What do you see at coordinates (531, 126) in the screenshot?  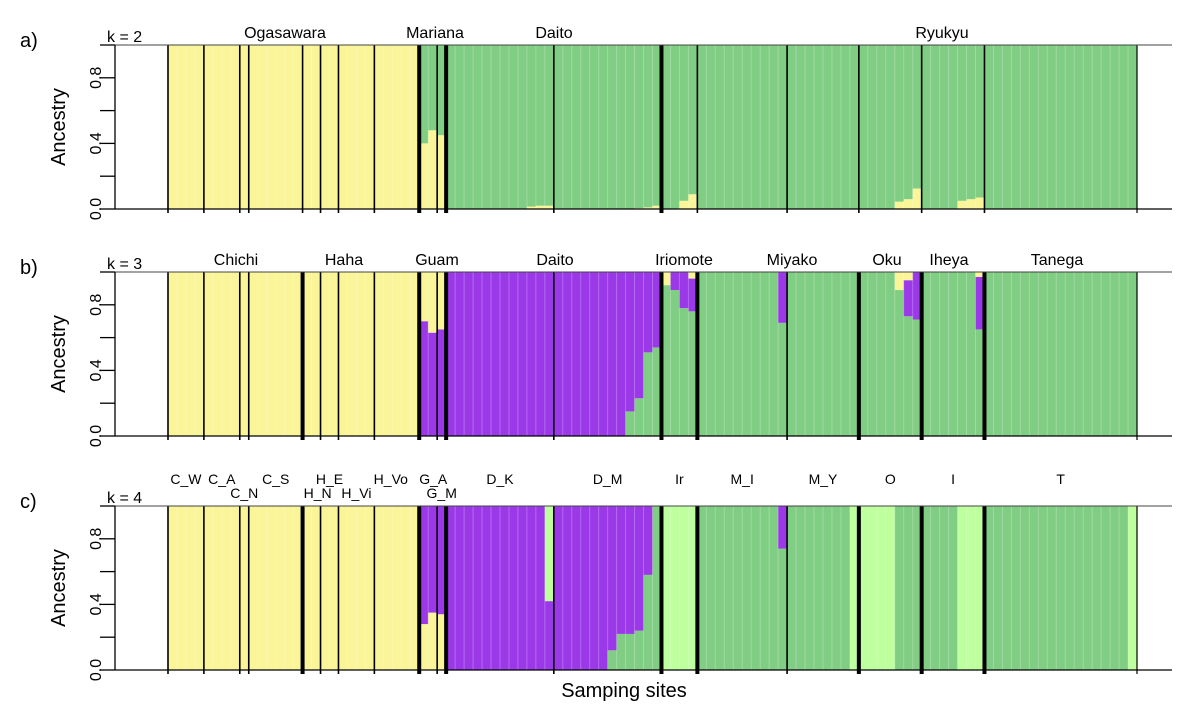 I see `bar-D_K-10-green` at bounding box center [531, 126].